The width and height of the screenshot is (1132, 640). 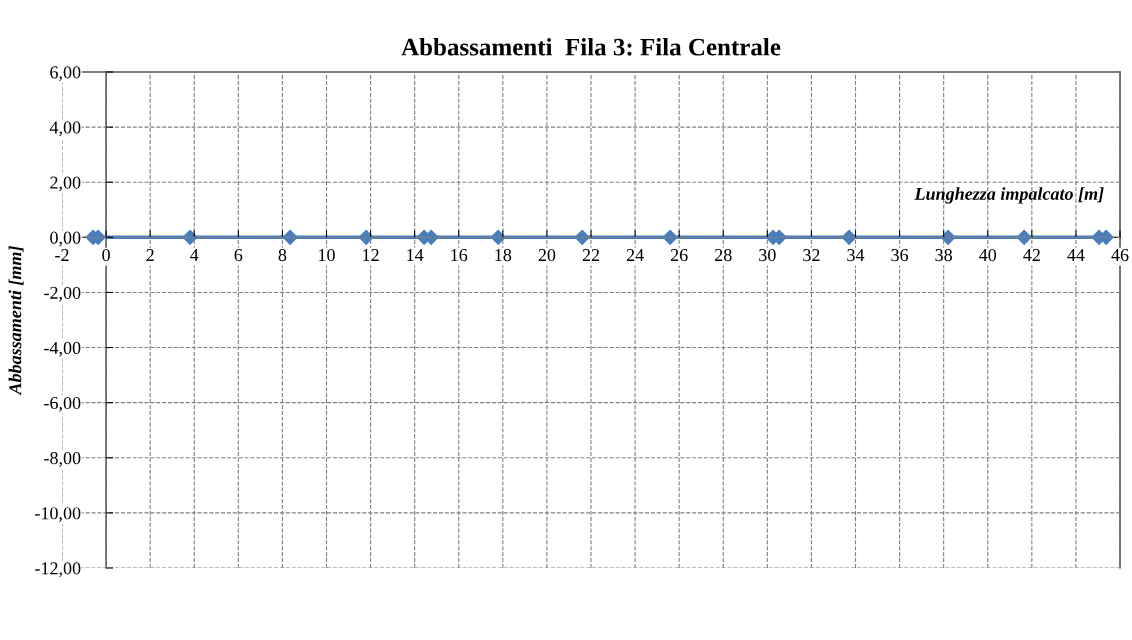 I want to click on y-tick-label: 4,00, so click(x=65, y=129).